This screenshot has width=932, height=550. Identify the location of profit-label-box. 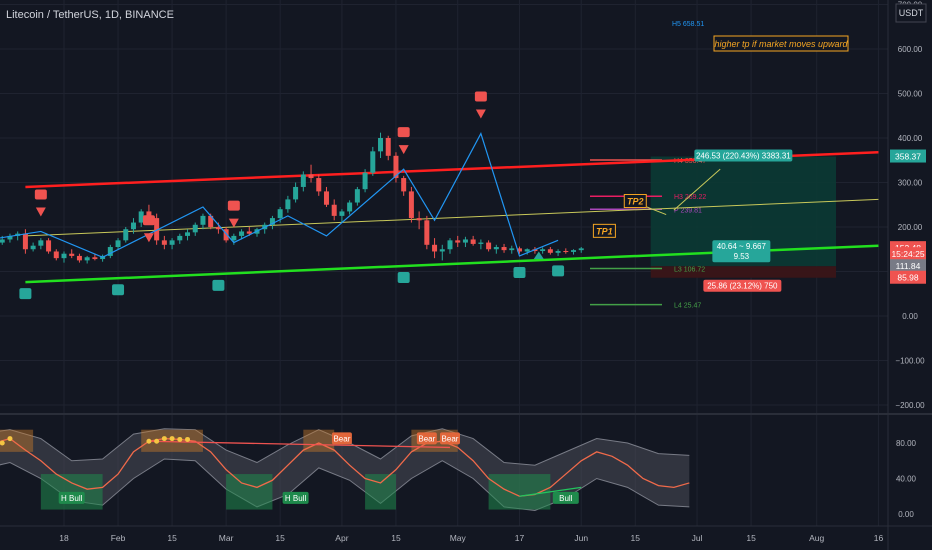
(743, 155).